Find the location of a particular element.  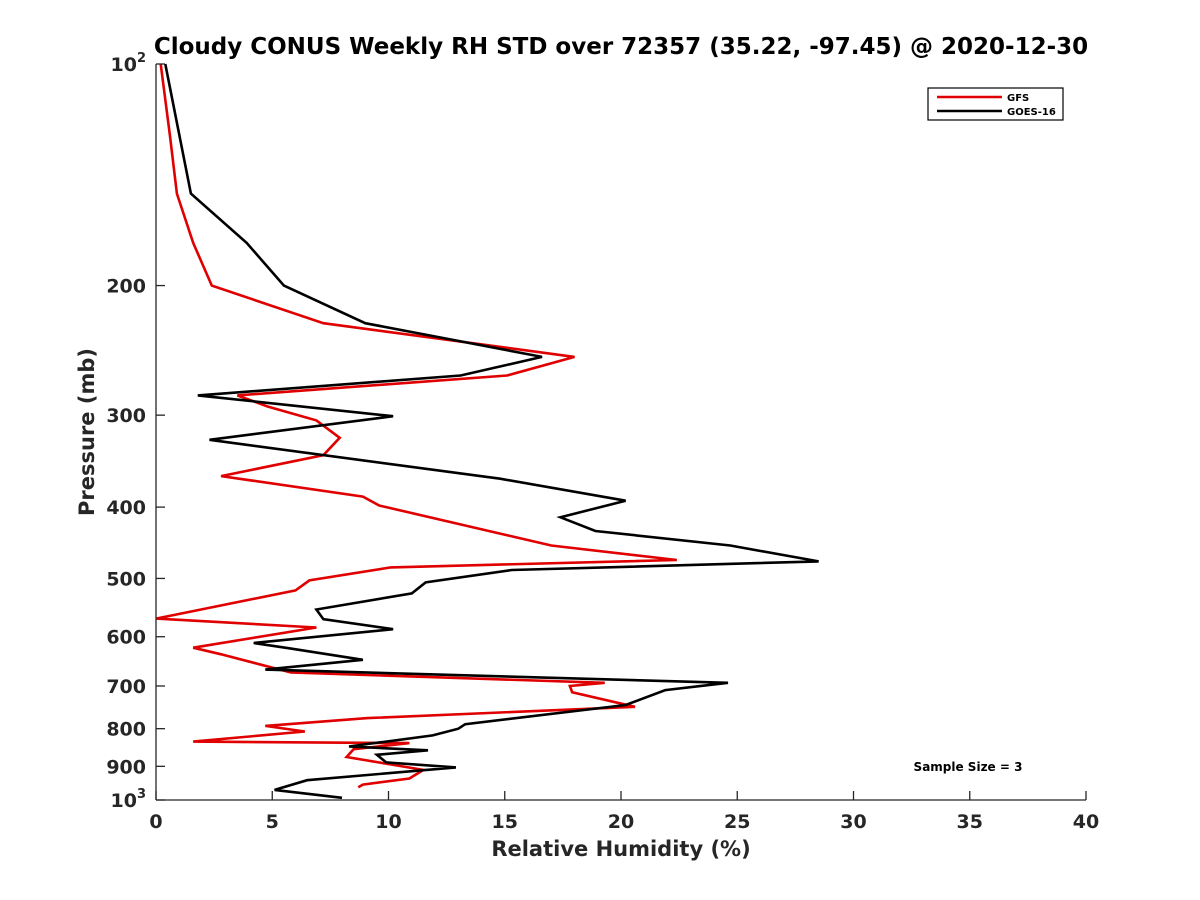

x-axis: 0 5 10 15 20 25 30 35 40 is located at coordinates (624, 812).